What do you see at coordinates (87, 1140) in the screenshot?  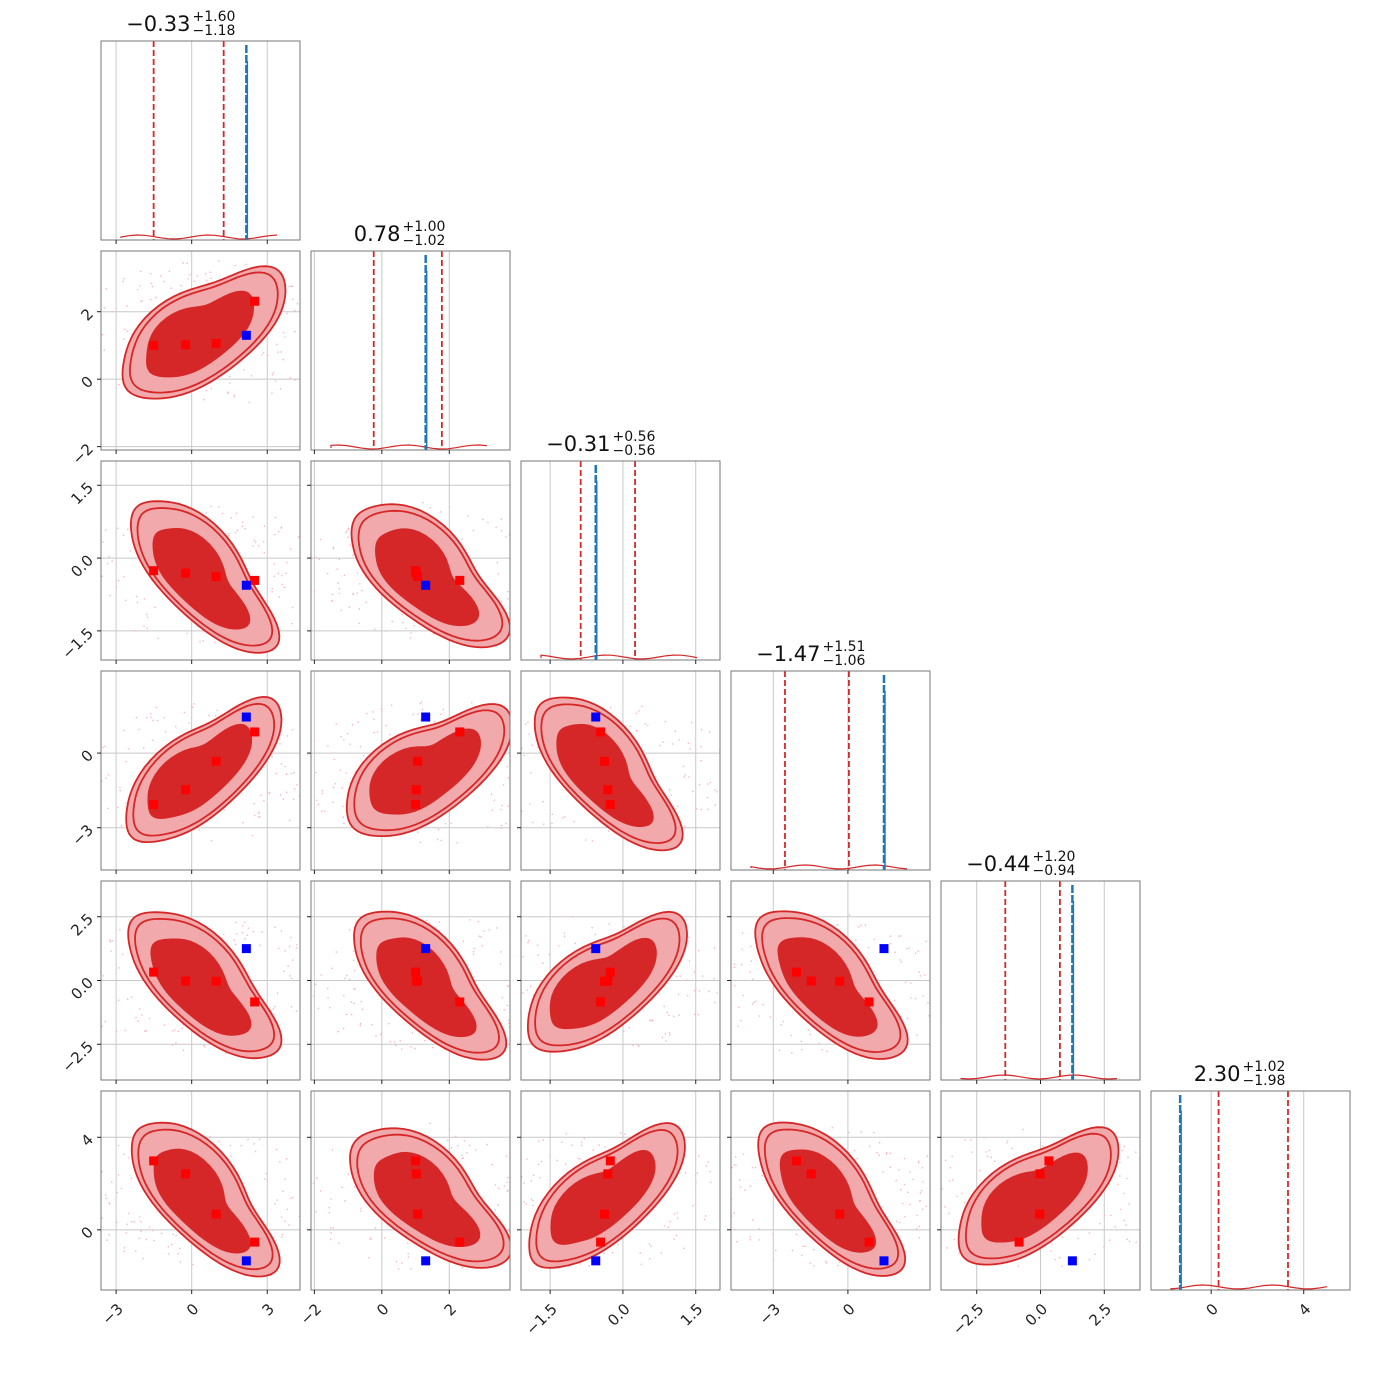 I see `y-tick-label: 4` at bounding box center [87, 1140].